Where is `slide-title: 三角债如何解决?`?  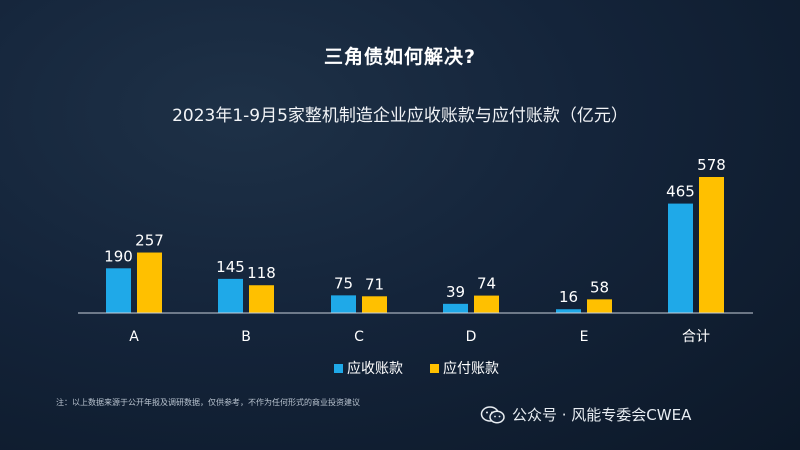 slide-title: 三角债如何解决? is located at coordinates (400, 57).